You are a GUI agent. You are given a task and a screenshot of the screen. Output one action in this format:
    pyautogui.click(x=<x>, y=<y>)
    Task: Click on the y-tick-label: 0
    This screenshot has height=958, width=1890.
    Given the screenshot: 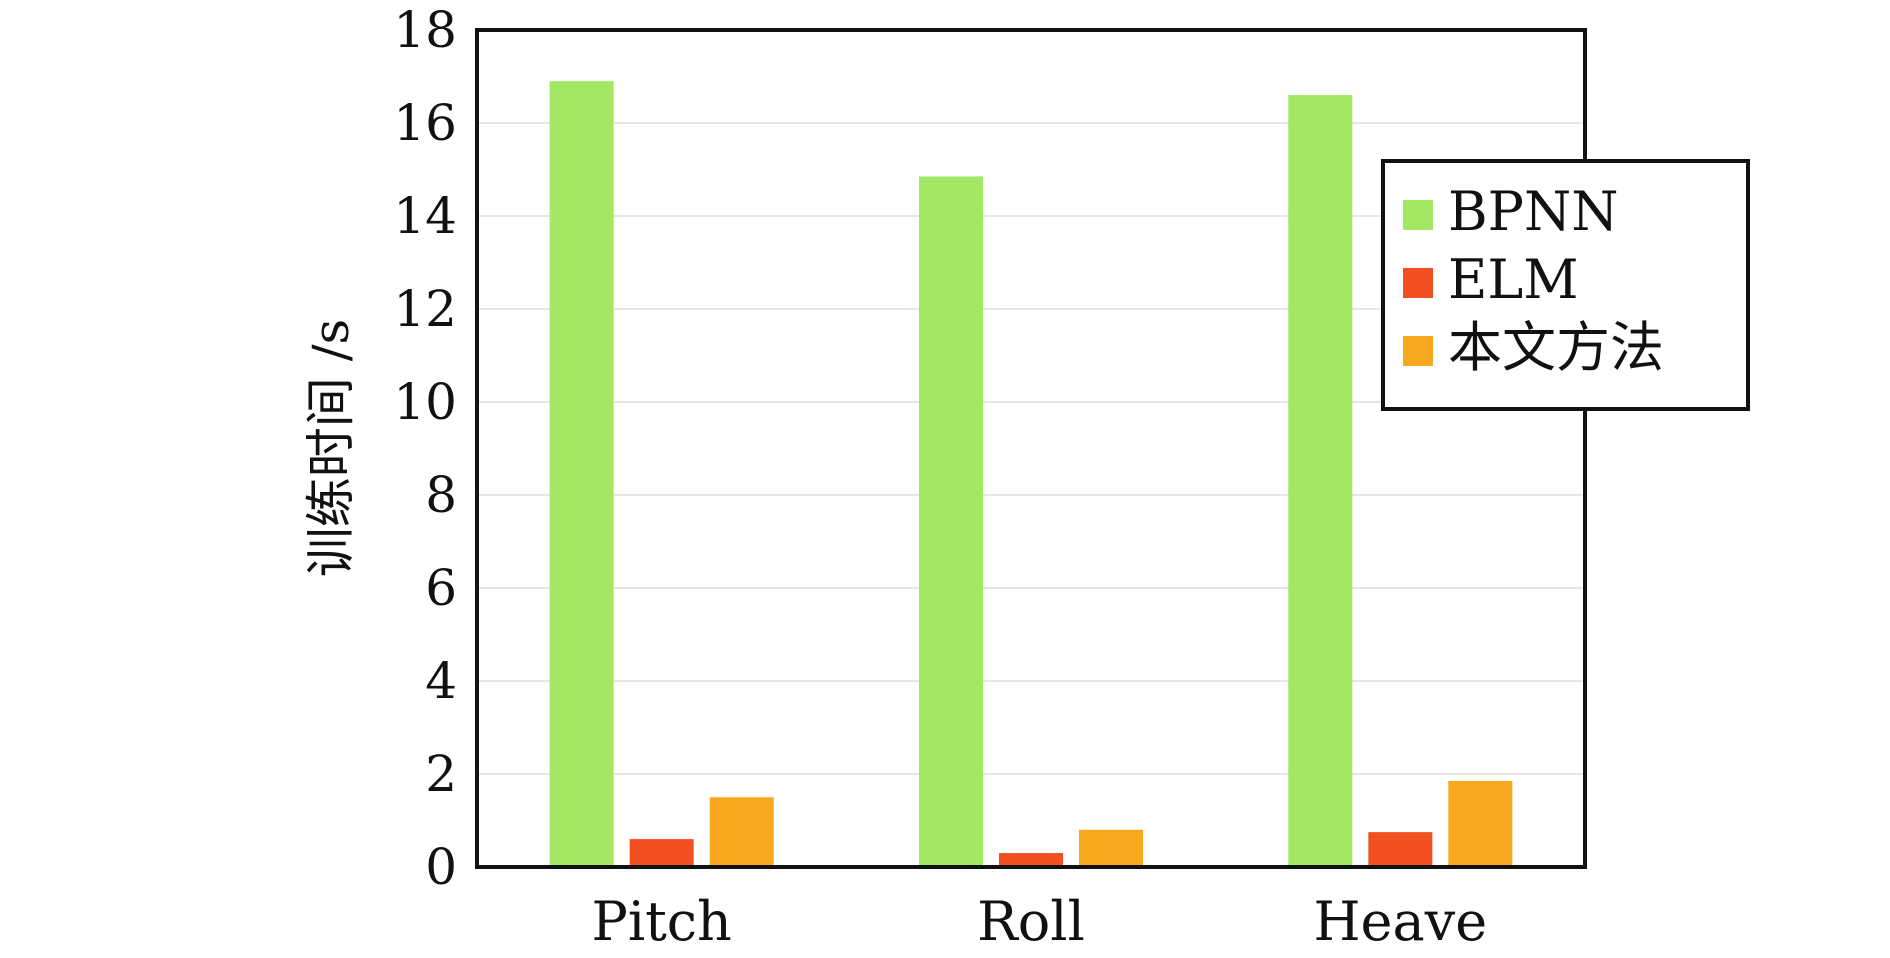 What is the action you would take?
    pyautogui.click(x=441, y=867)
    